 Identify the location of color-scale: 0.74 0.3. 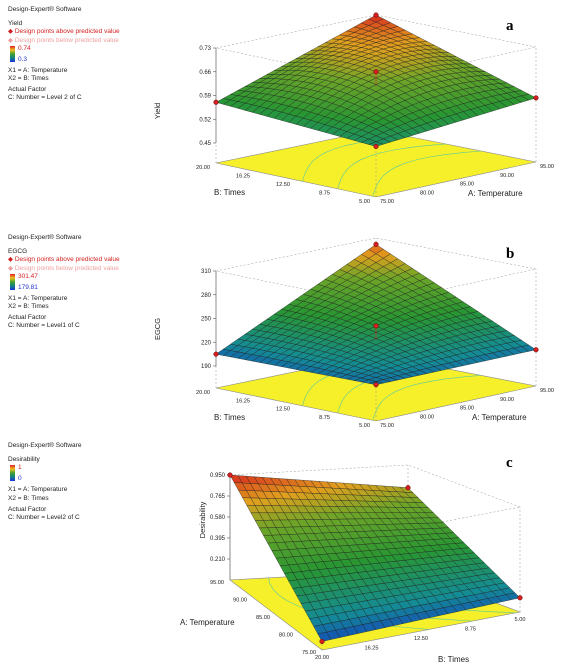
(64, 54).